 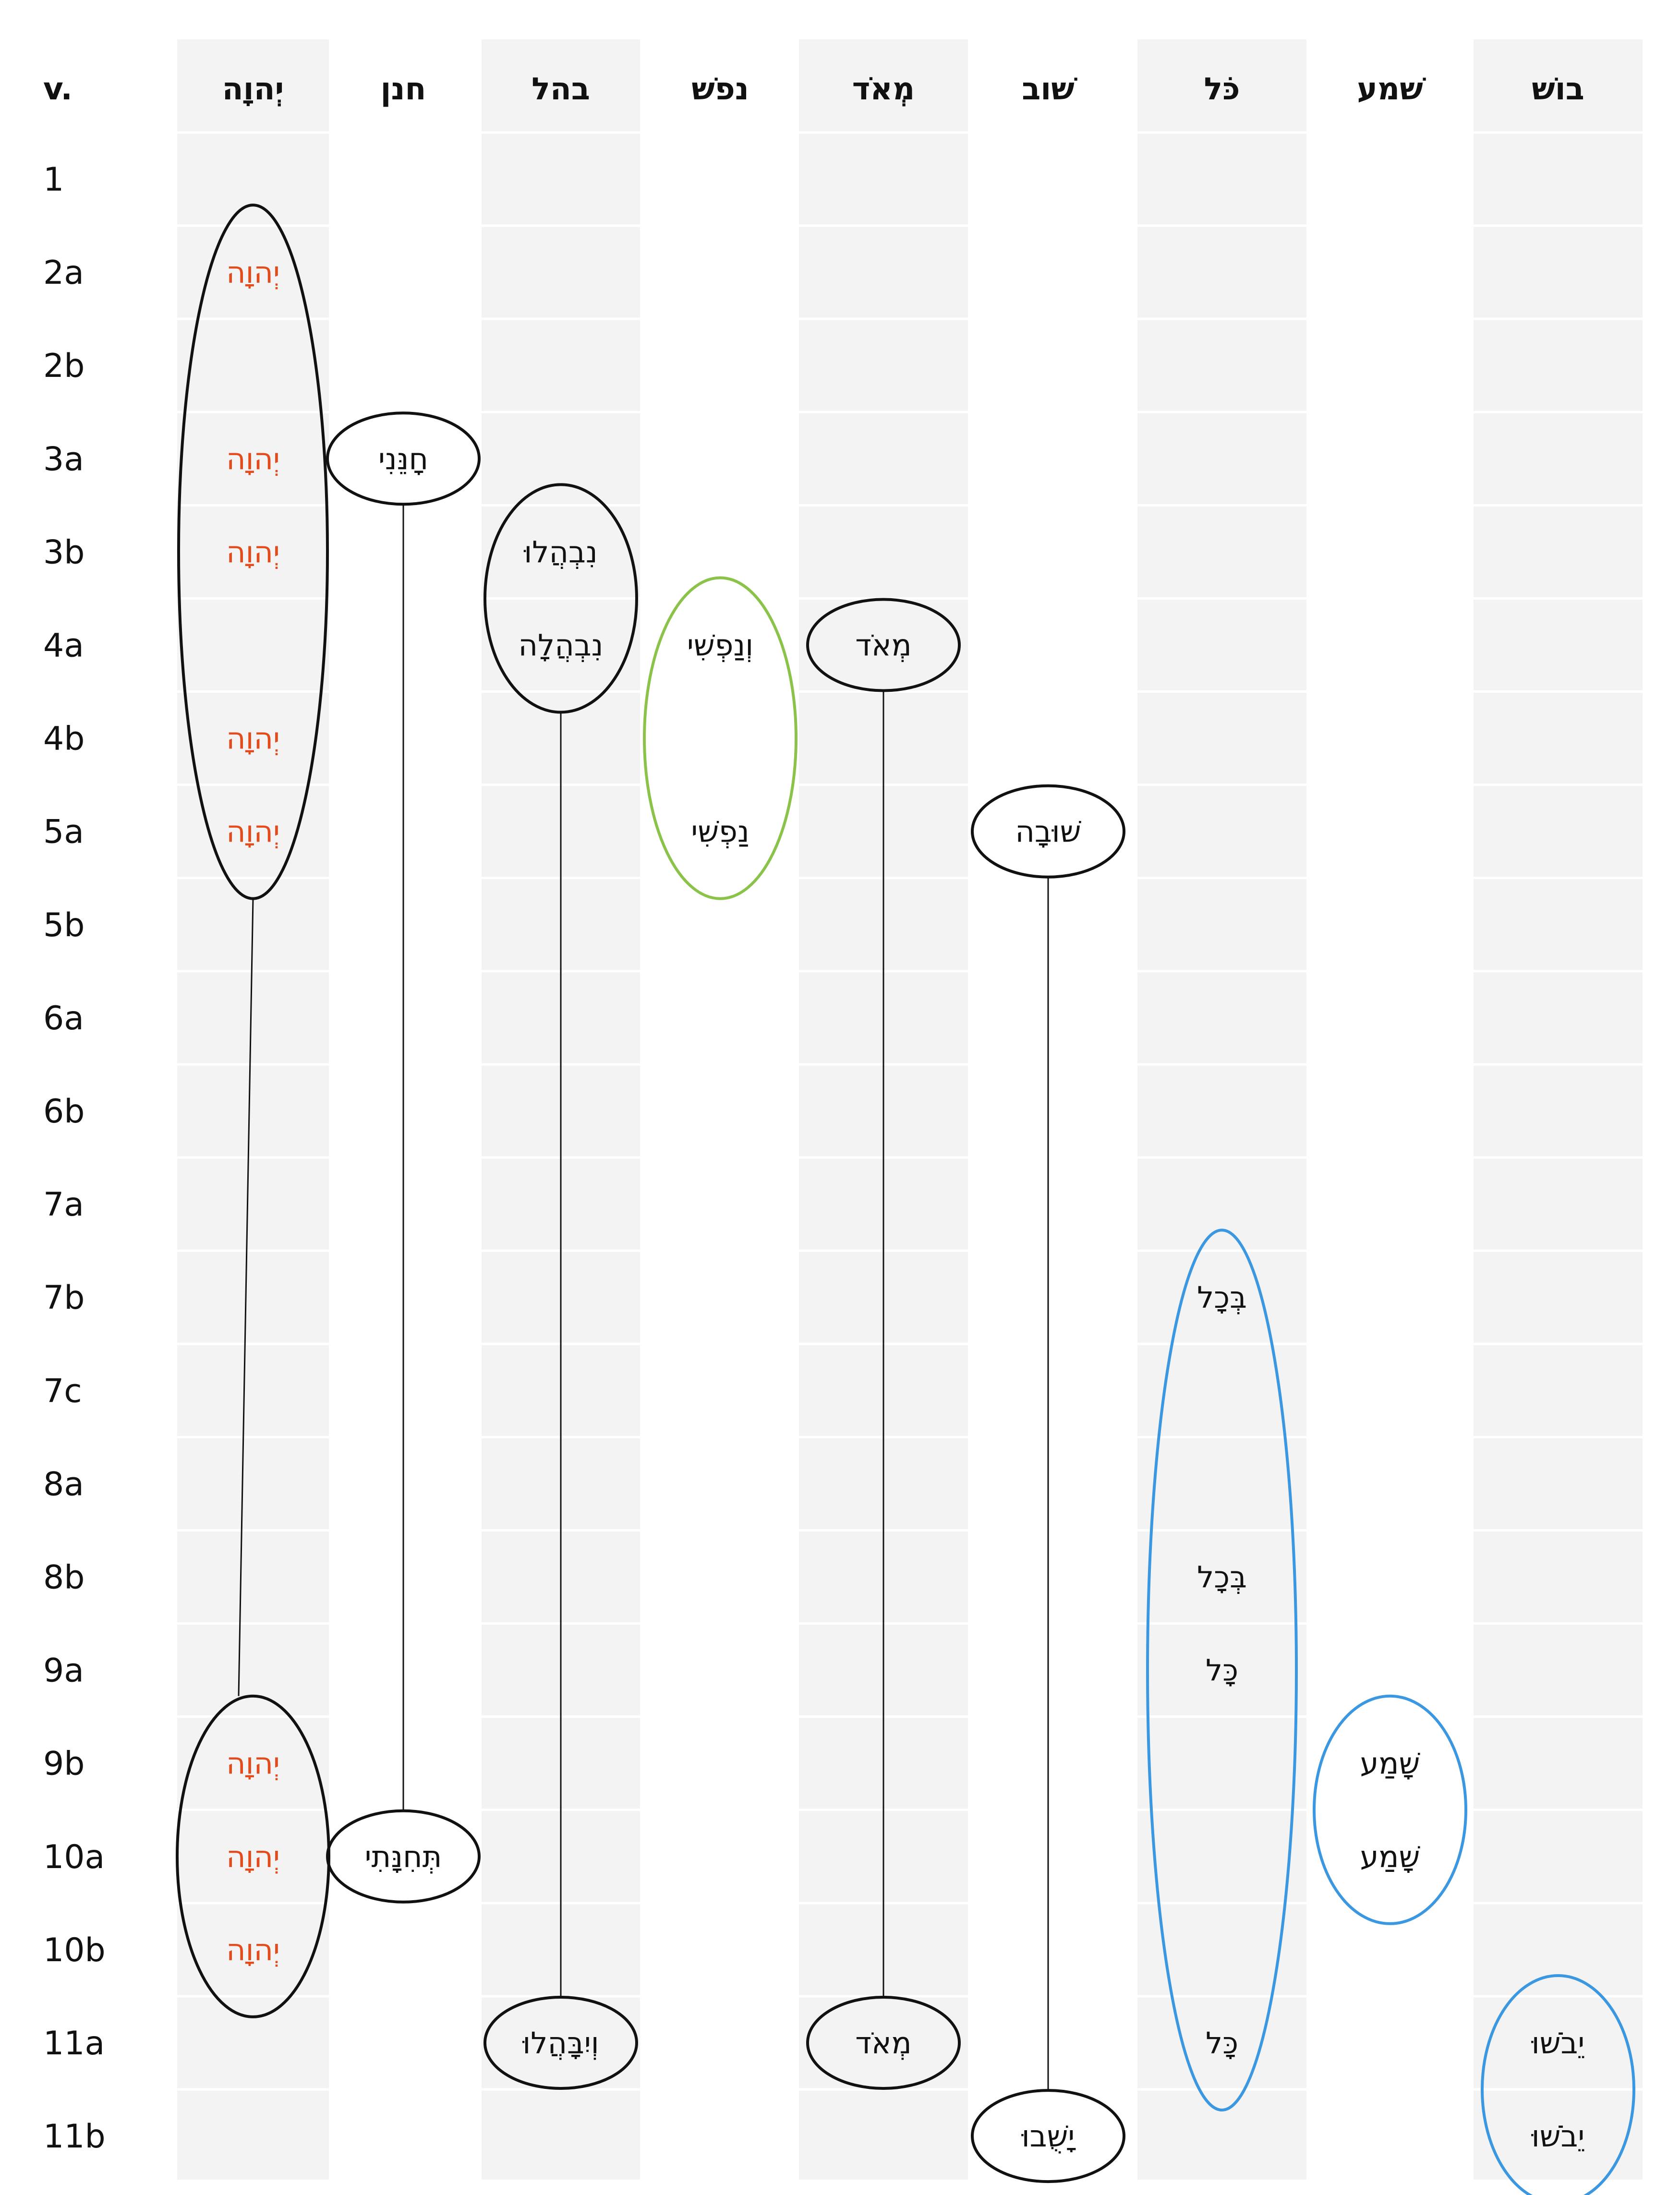 What do you see at coordinates (561, 645) in the screenshot?
I see `word-bhl: נִבְהֲלָה` at bounding box center [561, 645].